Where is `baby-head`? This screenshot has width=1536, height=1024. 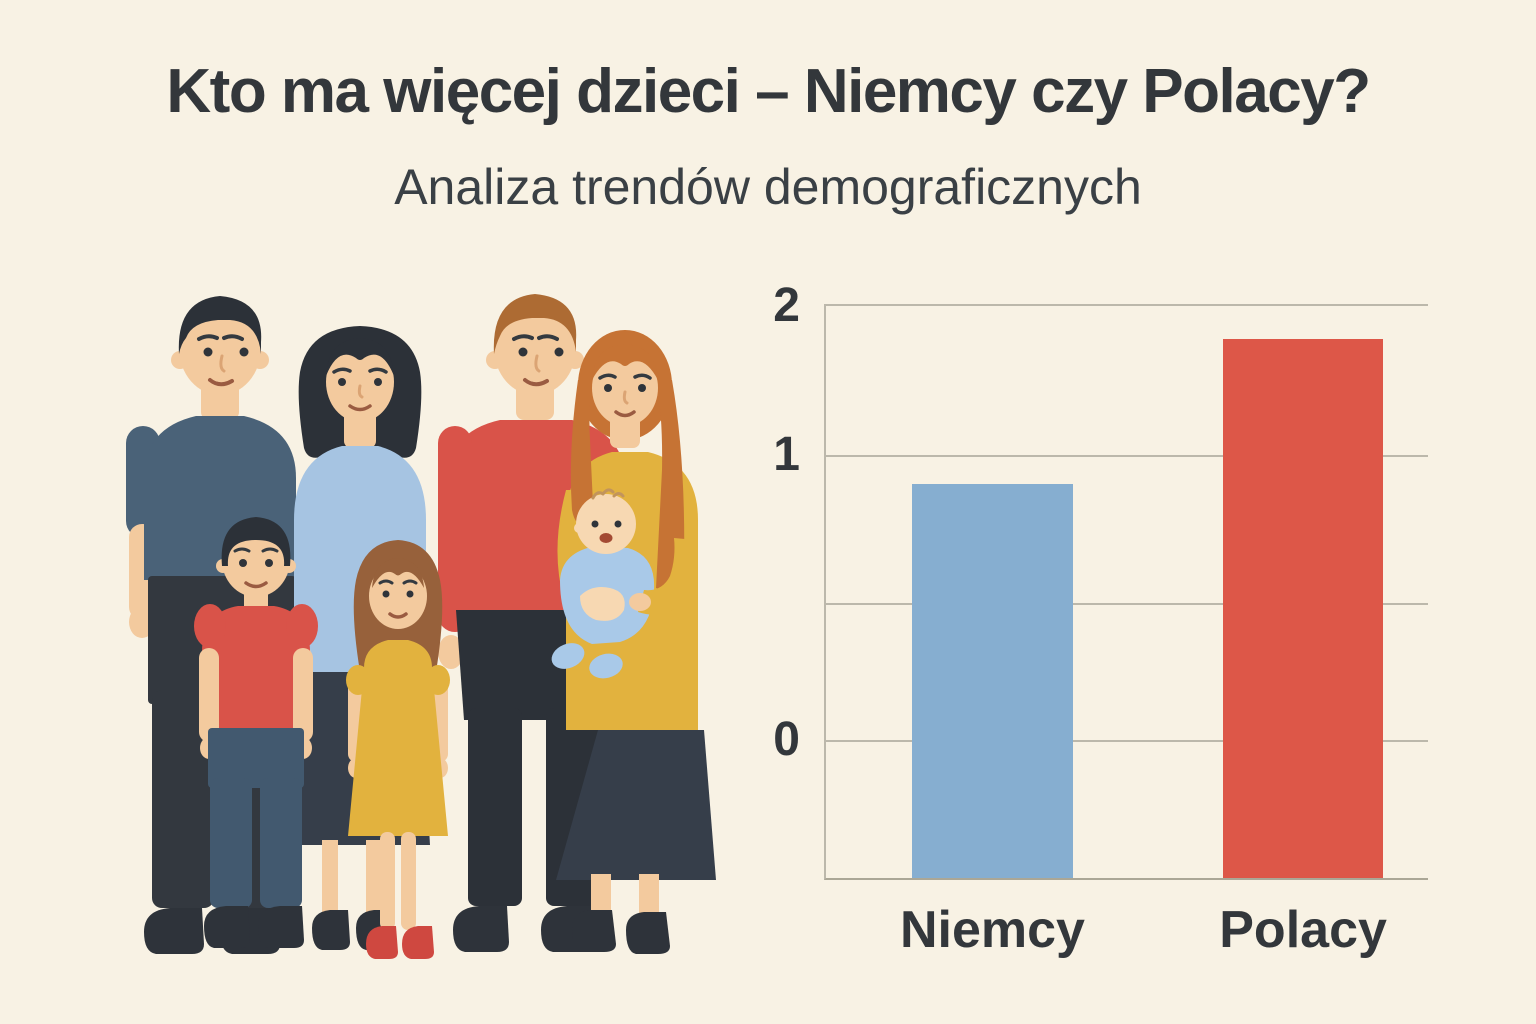 baby-head is located at coordinates (606, 524).